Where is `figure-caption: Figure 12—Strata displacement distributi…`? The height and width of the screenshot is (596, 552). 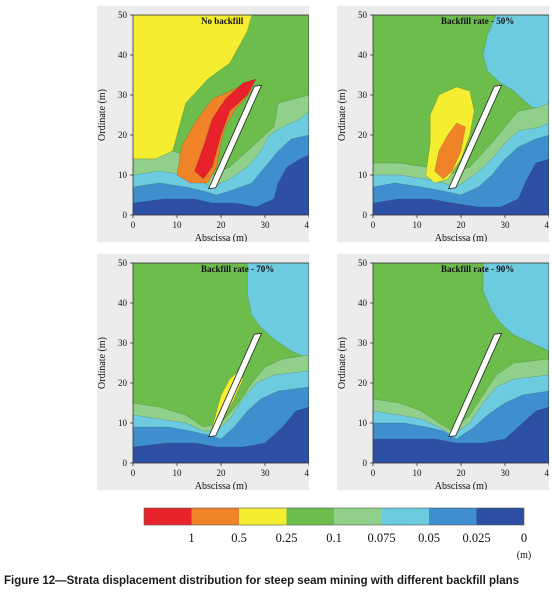 figure-caption: Figure 12—Strata displacement distributi… is located at coordinates (262, 581).